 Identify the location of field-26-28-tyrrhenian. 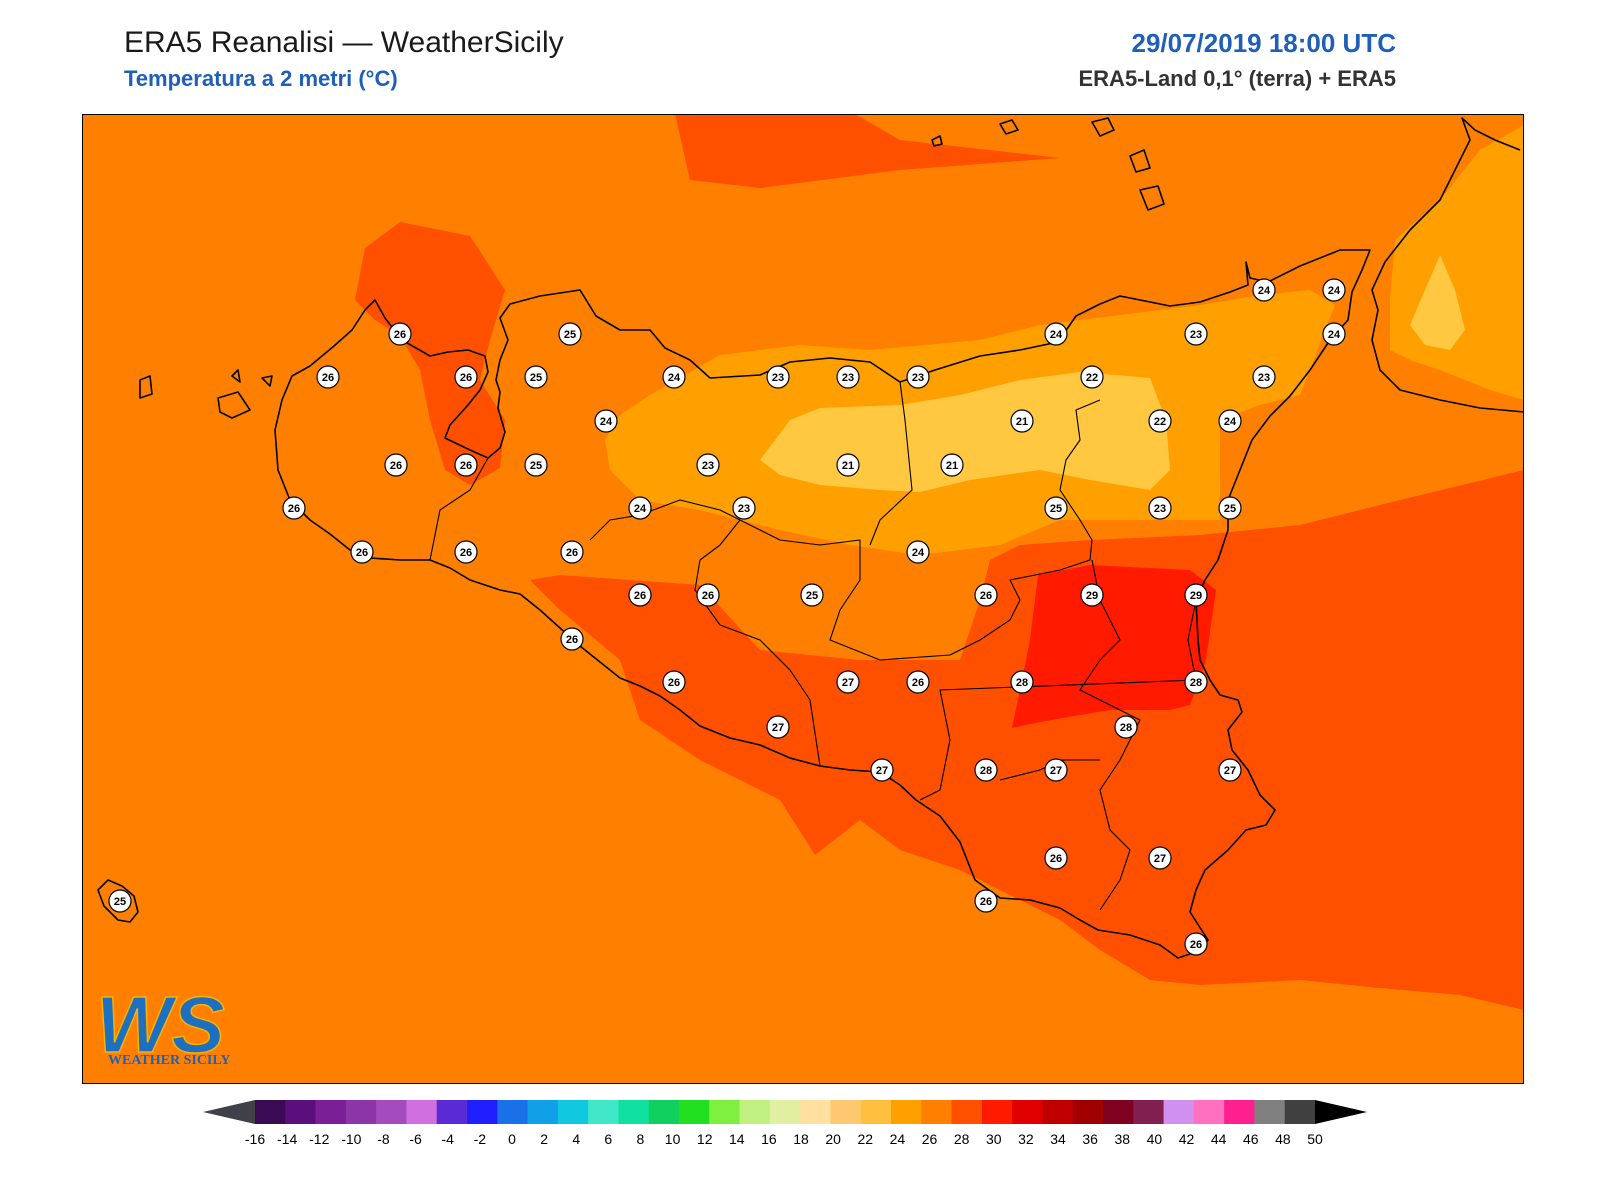
(867, 151).